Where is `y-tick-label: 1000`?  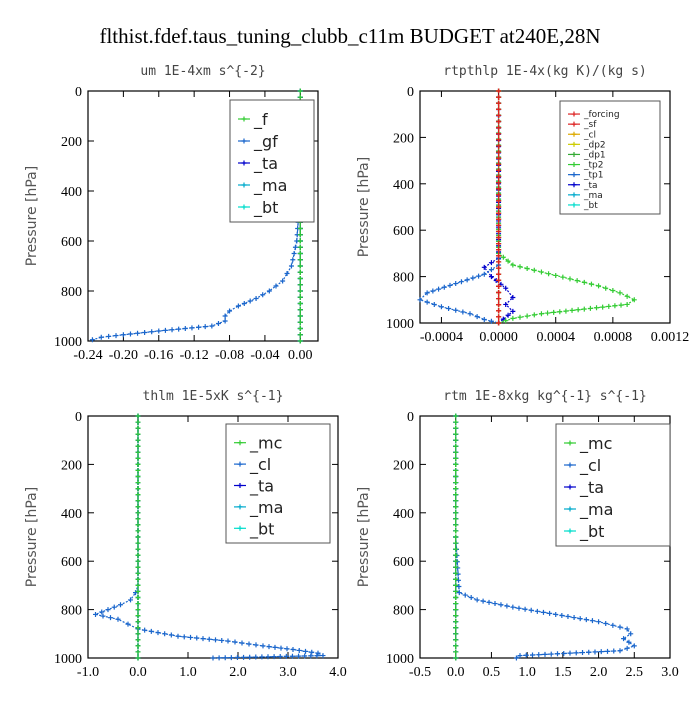
y-tick-label: 1000 is located at coordinates (68, 342).